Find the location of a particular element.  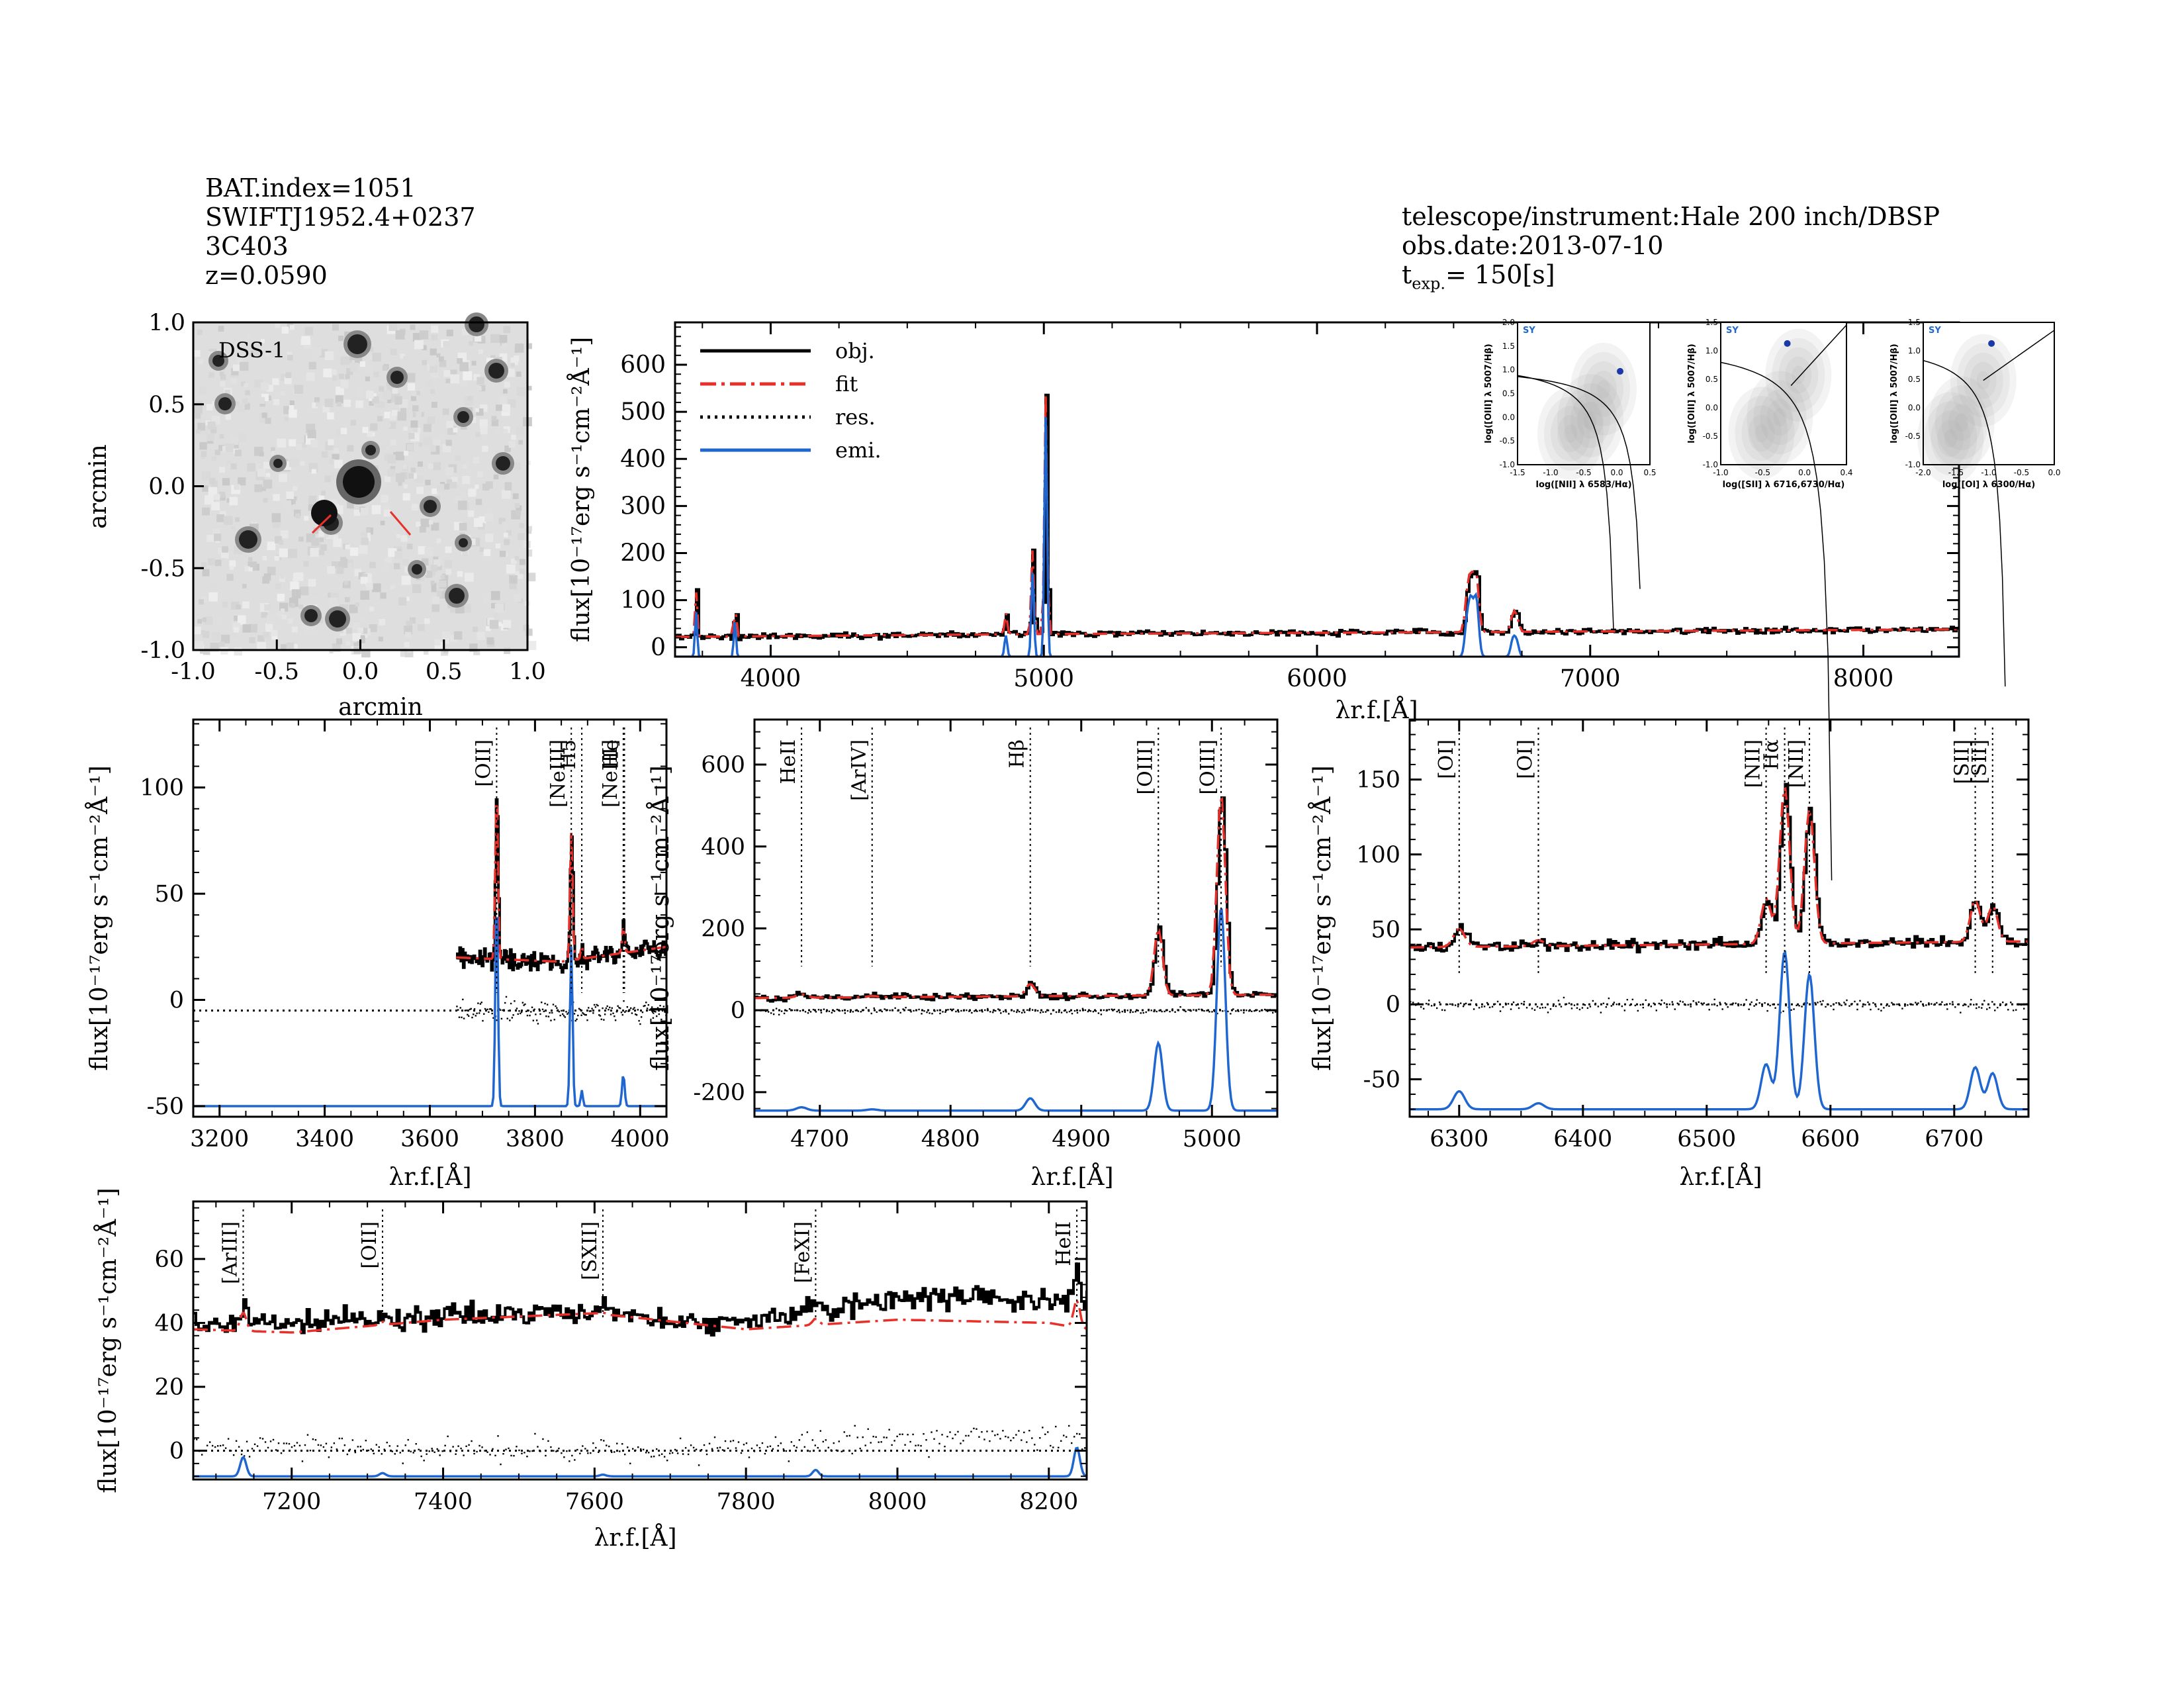

line-label: [OI] is located at coordinates (1525, 759).